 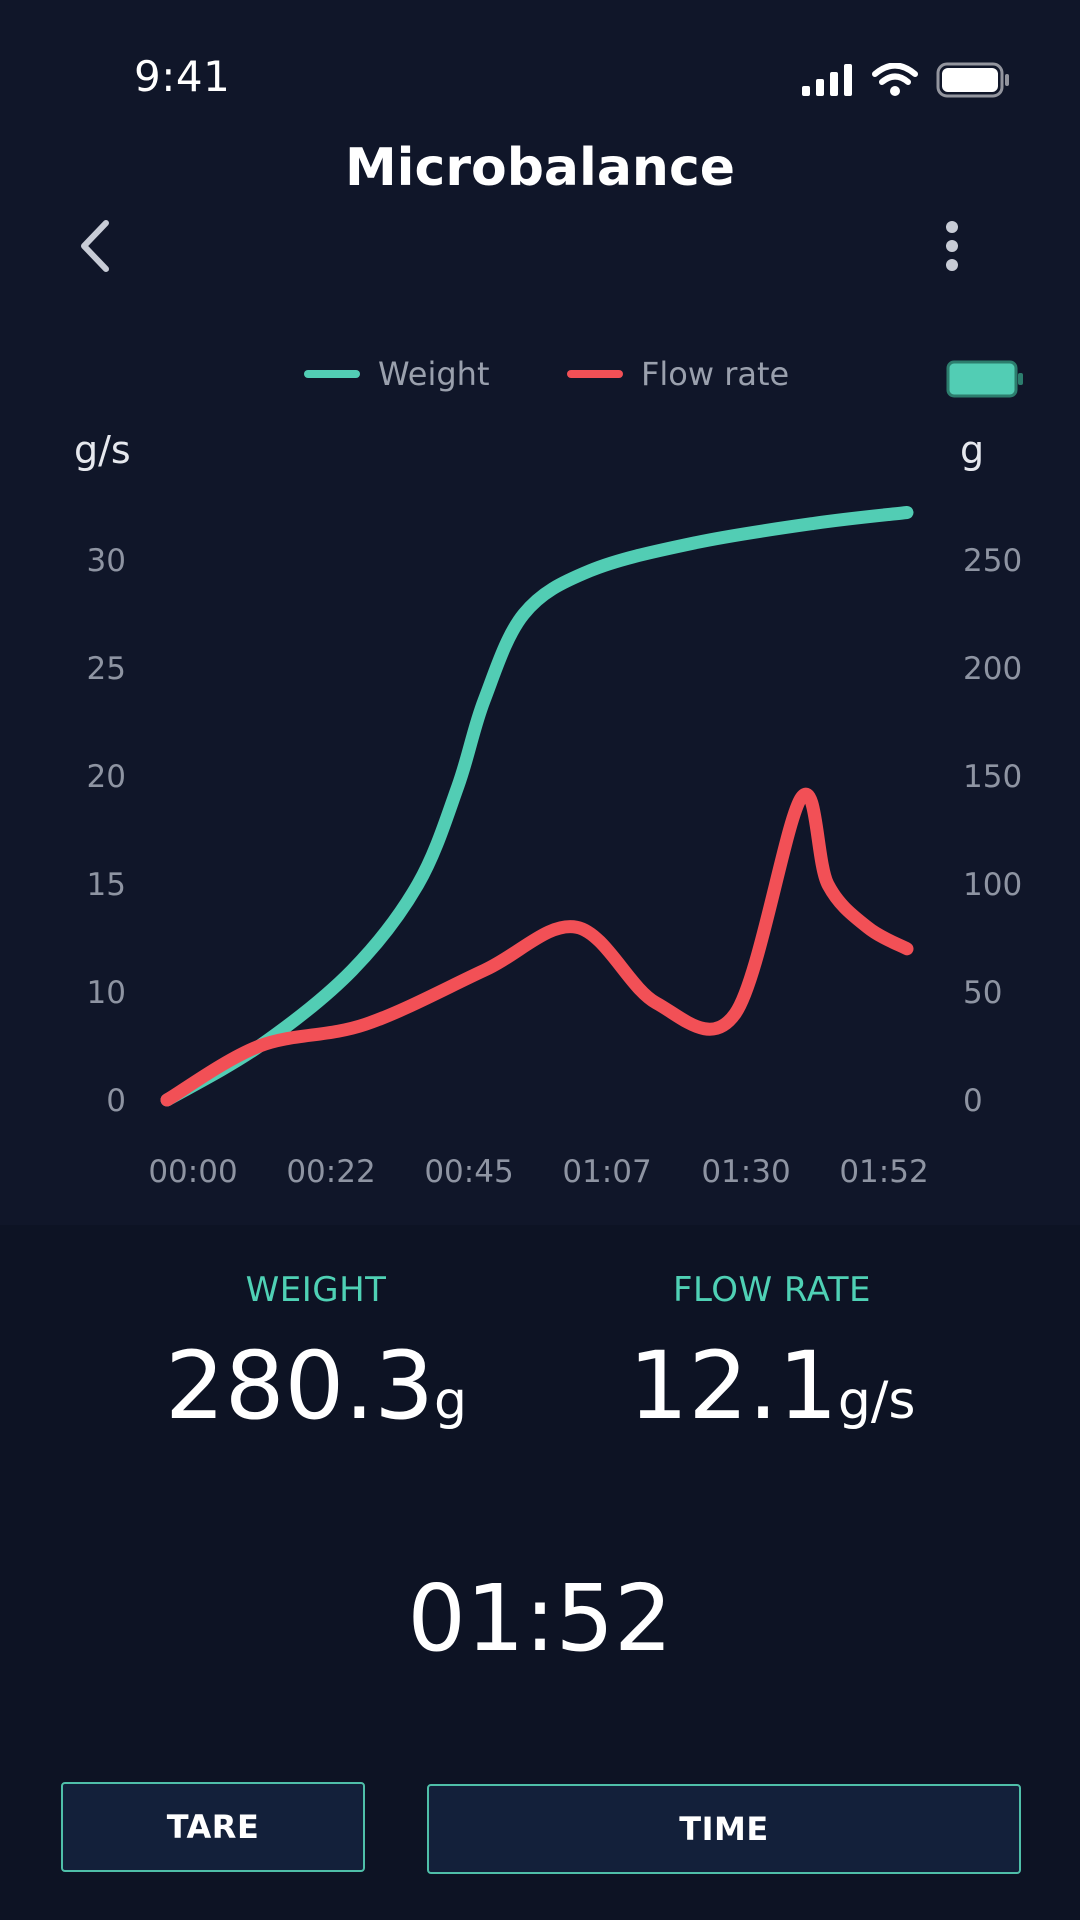 I want to click on y-right-tick-200: 200, so click(x=992, y=669).